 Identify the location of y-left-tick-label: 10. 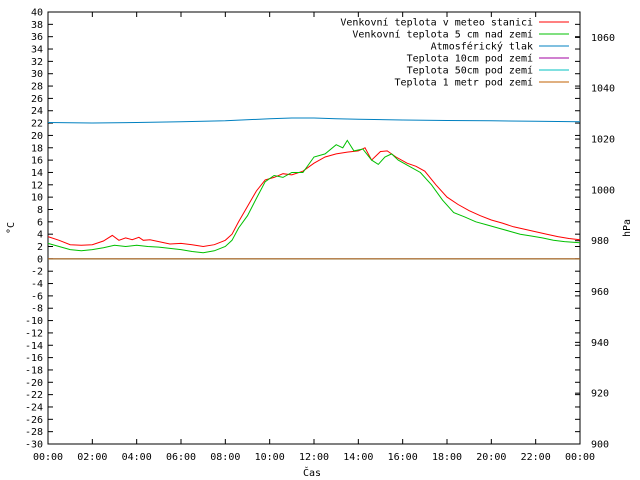
(37, 198).